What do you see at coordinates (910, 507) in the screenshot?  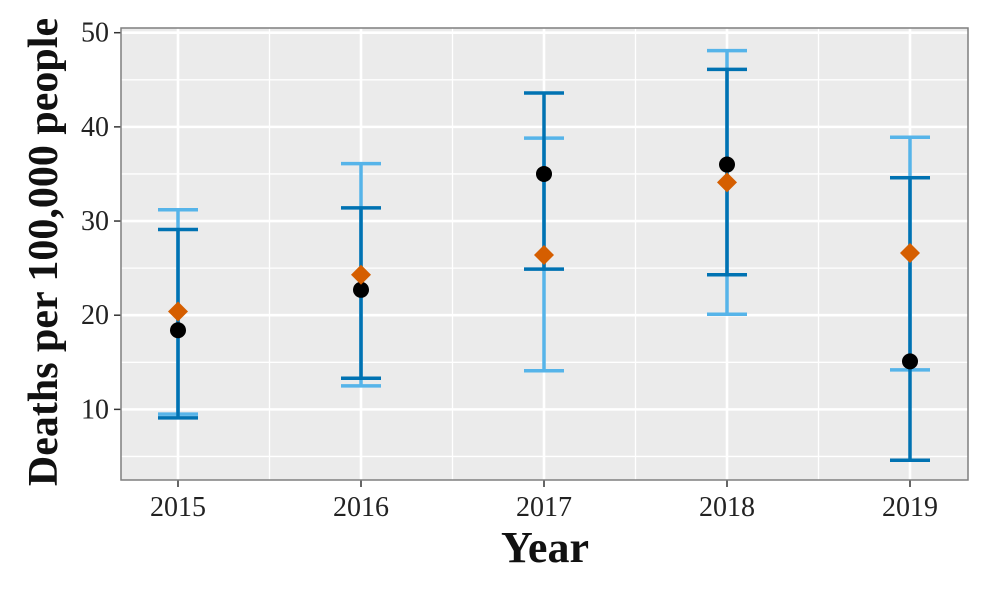 I see `x-tick-label: 2019` at bounding box center [910, 507].